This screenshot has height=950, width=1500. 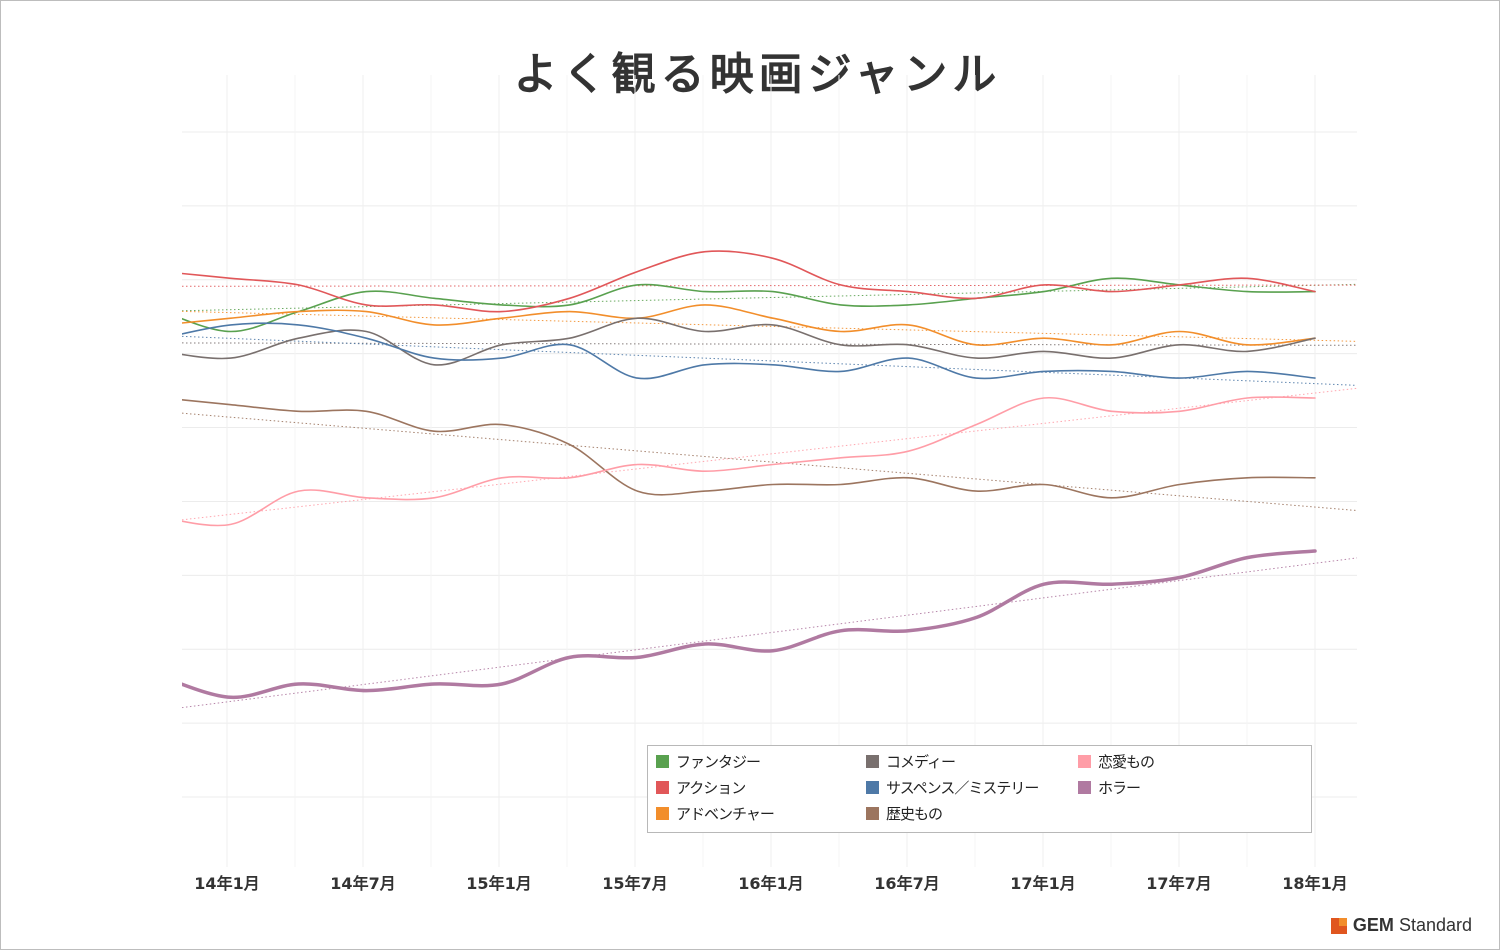 I want to click on x-tick-label: 18年1月, so click(x=1314, y=883).